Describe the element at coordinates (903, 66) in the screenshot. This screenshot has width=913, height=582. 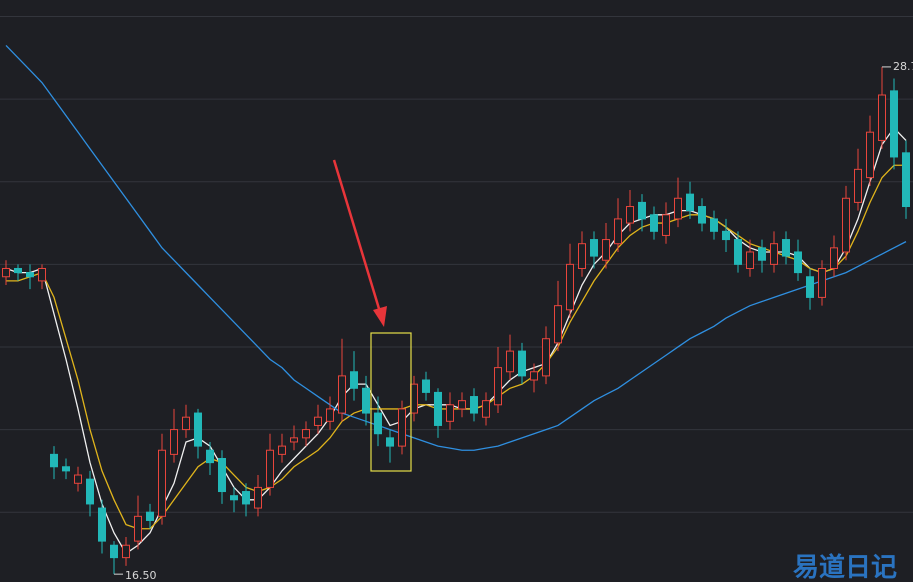
I see `annotation-label: 28.78` at that location.